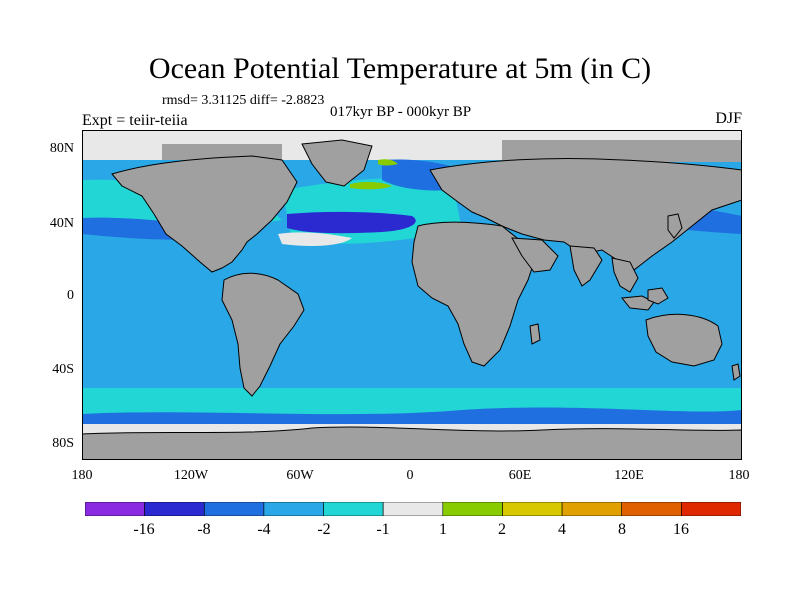  Describe the element at coordinates (638, 303) in the screenshot. I see `indonesia` at that location.